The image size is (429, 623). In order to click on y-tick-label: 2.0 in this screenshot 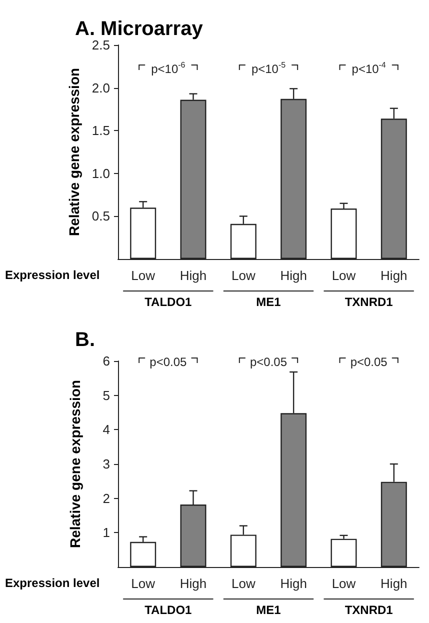, I will do `click(101, 88)`.